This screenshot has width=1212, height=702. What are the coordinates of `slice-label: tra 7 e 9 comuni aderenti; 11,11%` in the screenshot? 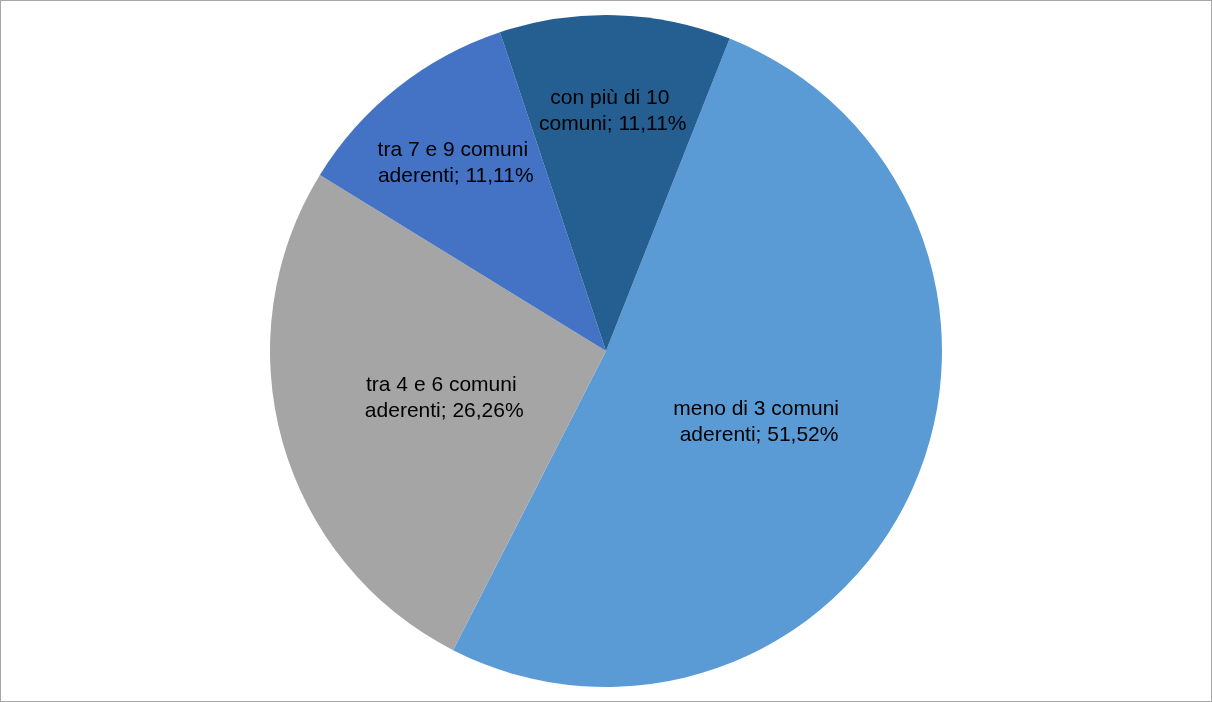 It's located at (455, 161).